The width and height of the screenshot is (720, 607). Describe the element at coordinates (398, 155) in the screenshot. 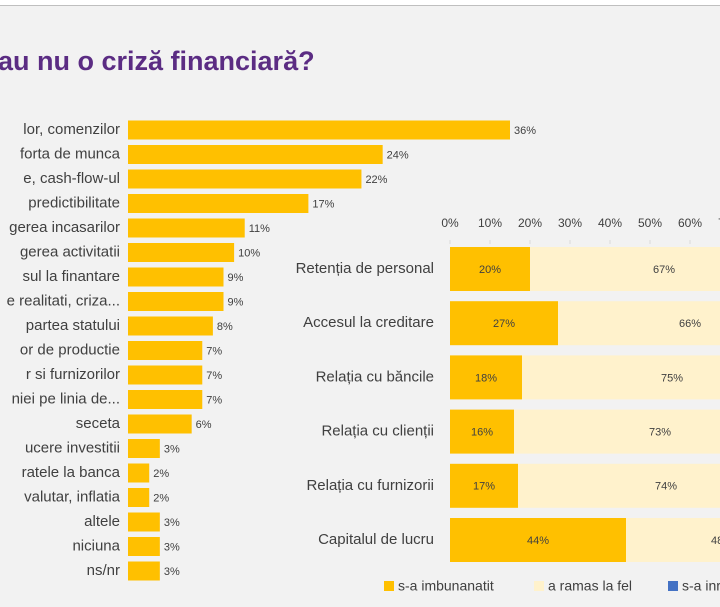

I see `value-label: 24%` at that location.